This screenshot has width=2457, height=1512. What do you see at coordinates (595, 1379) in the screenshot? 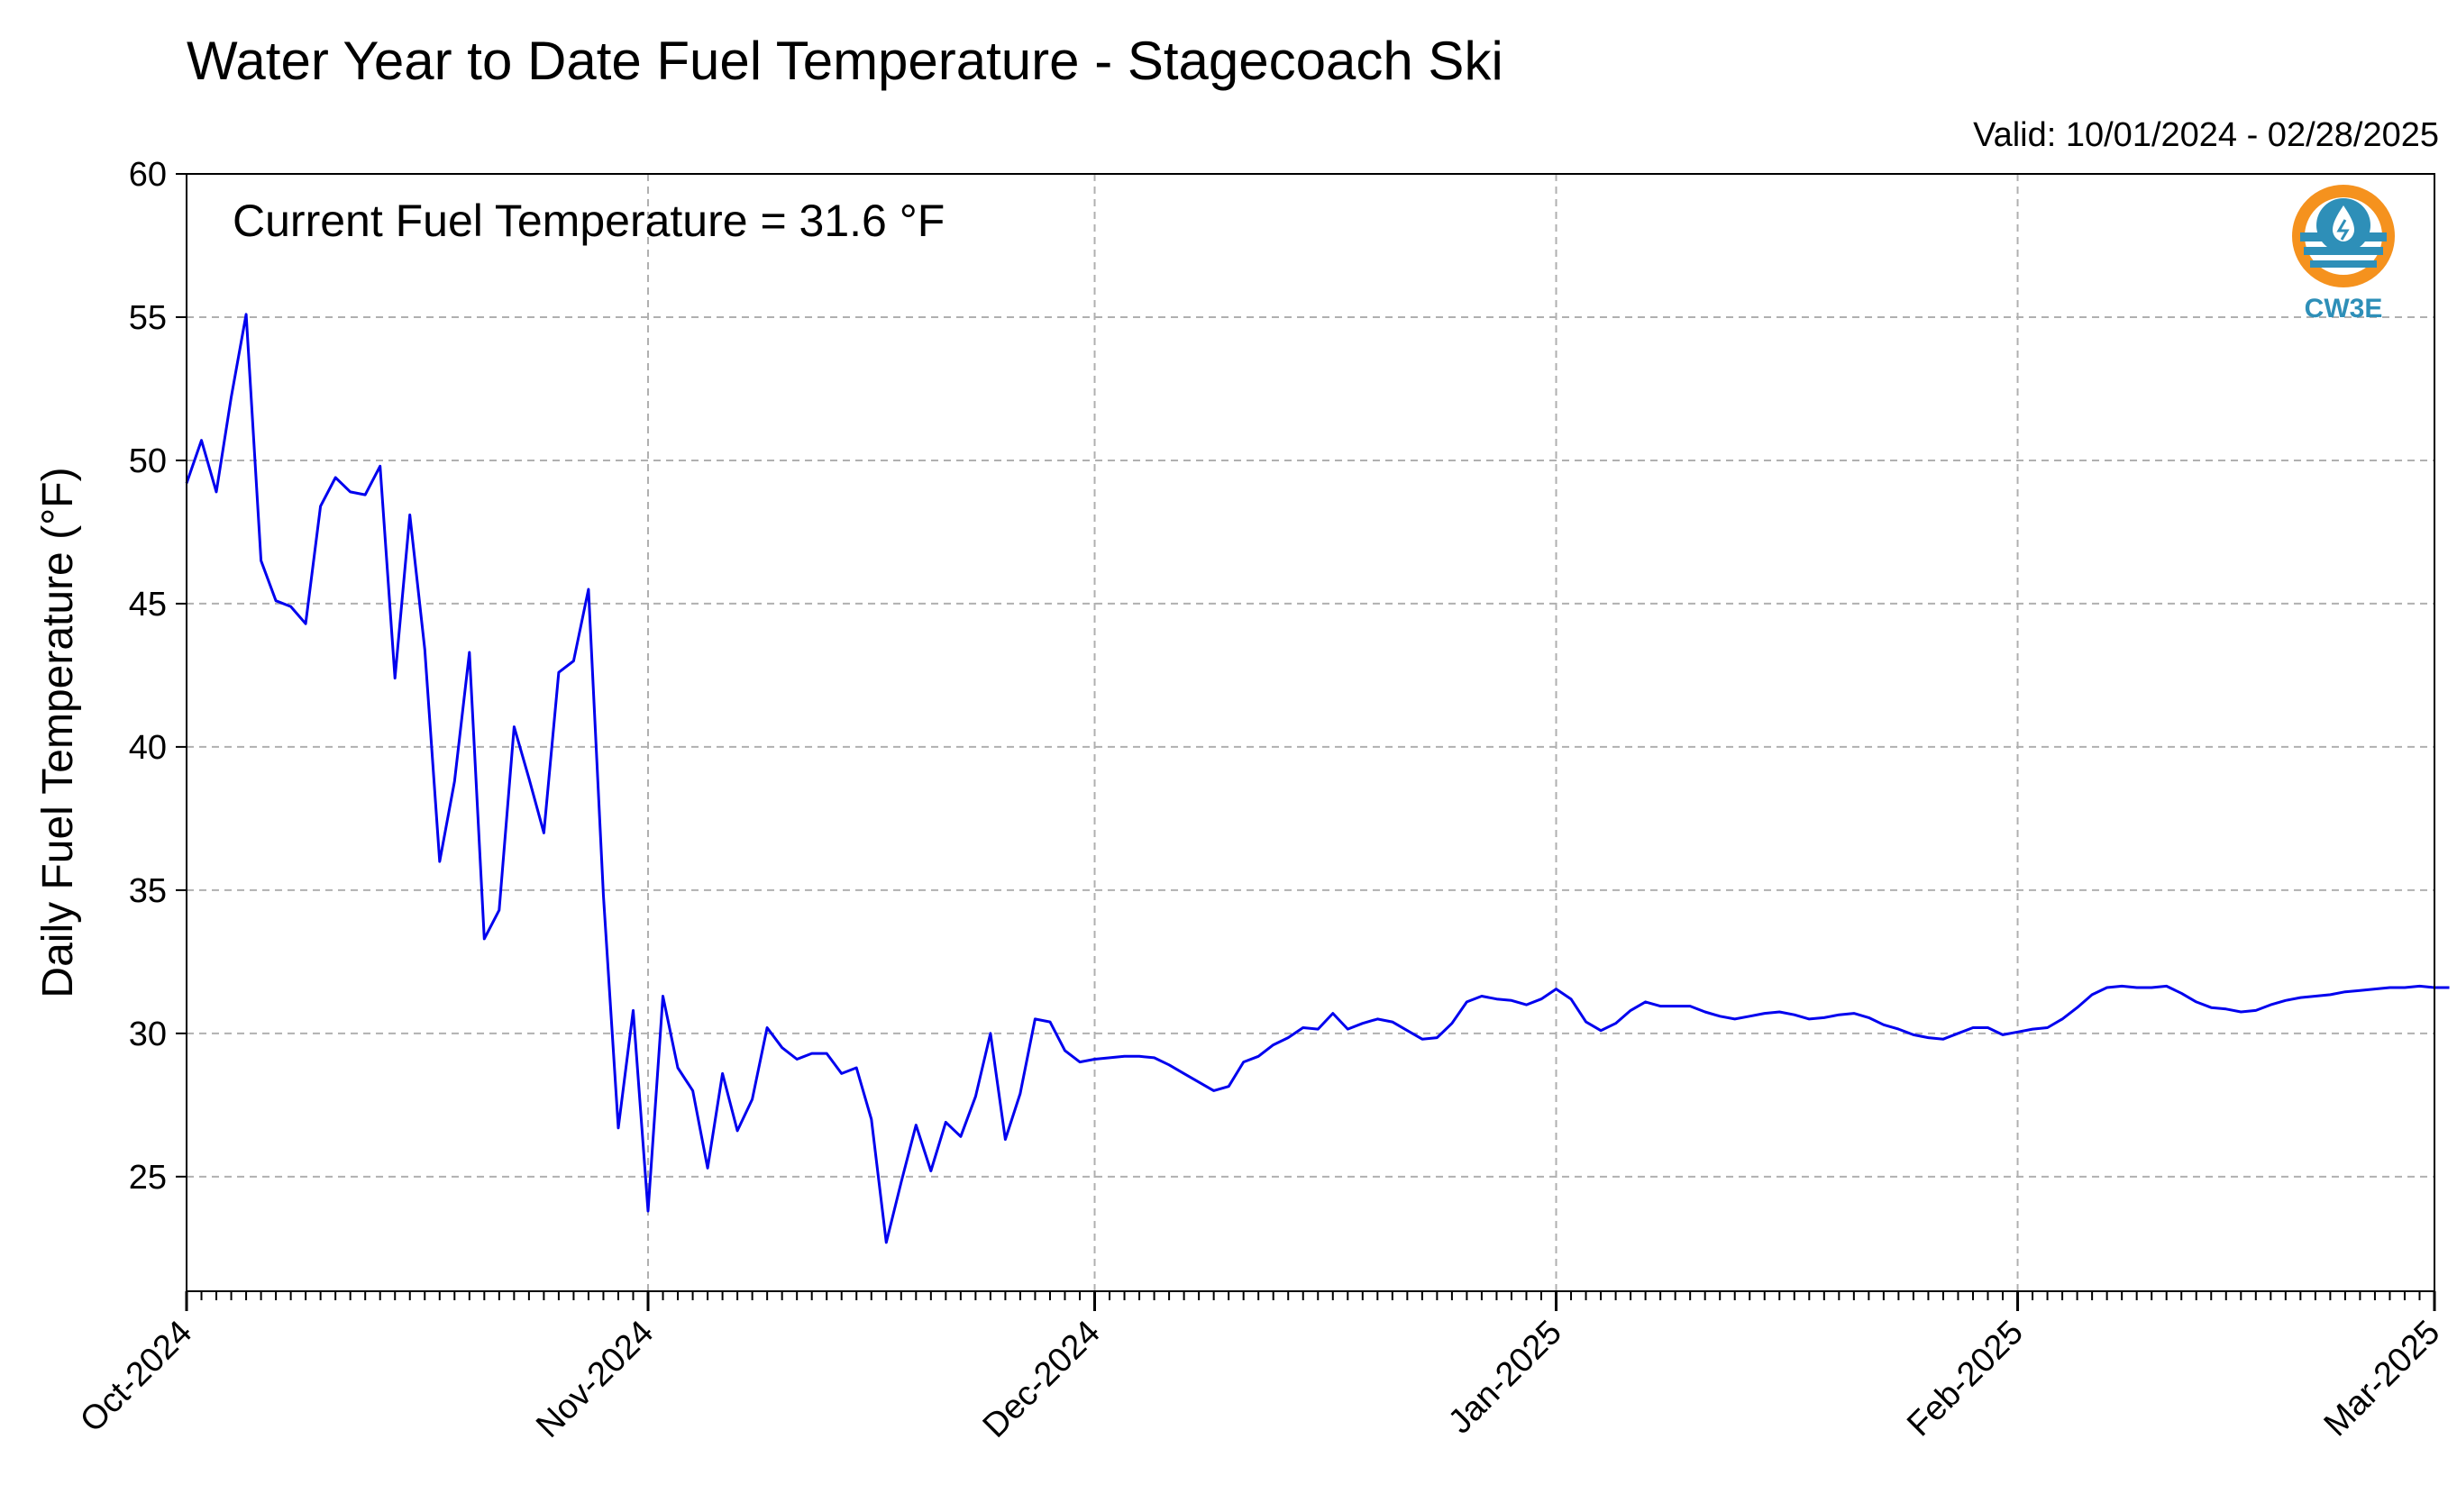
I see `x-tick-label: Nov-2024` at bounding box center [595, 1379].